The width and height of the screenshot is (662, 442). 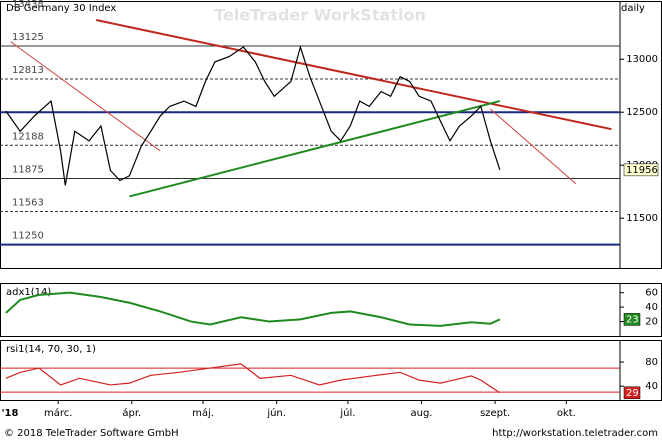 I want to click on x-tick-label: aug., so click(x=421, y=413).